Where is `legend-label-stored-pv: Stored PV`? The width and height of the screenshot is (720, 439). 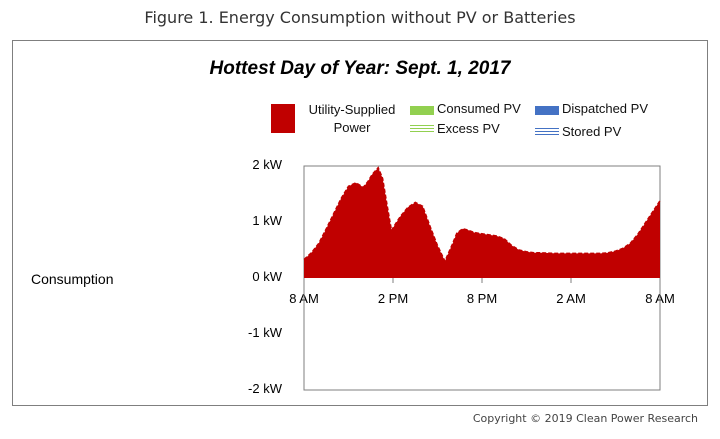
legend-label-stored-pv: Stored PV is located at coordinates (592, 131).